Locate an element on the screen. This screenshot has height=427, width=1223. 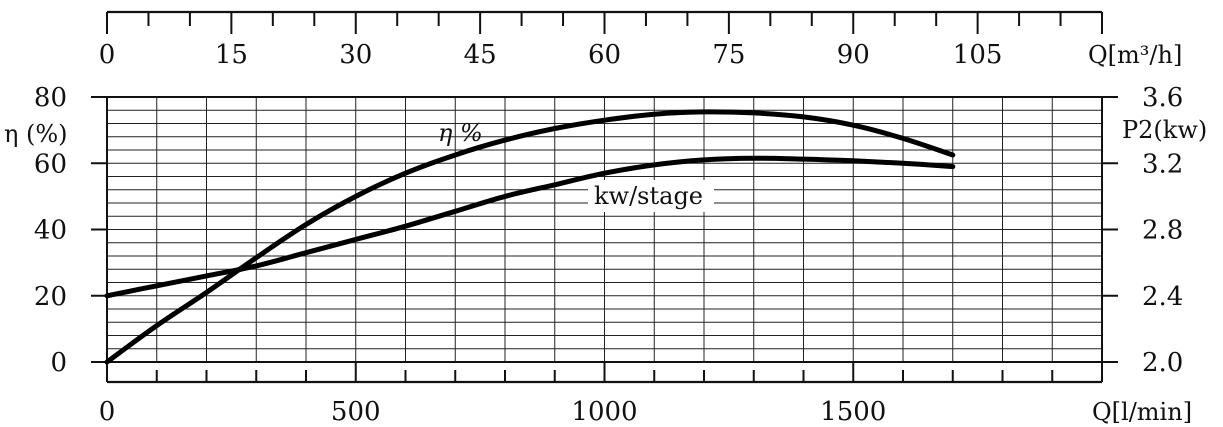
y-right-axis-tick-label: 3.6 is located at coordinates (1162, 98).